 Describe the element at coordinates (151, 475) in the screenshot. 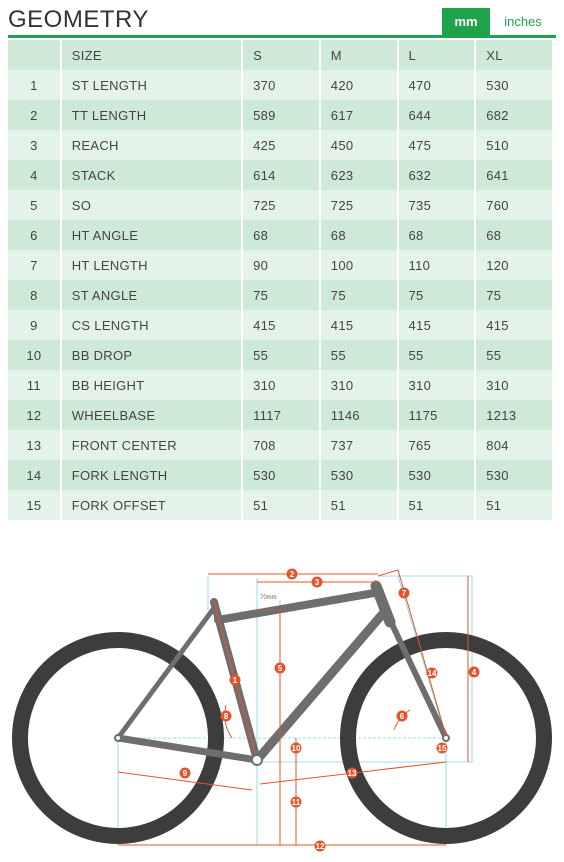

I see `row-label: FORK LENGTH` at that location.